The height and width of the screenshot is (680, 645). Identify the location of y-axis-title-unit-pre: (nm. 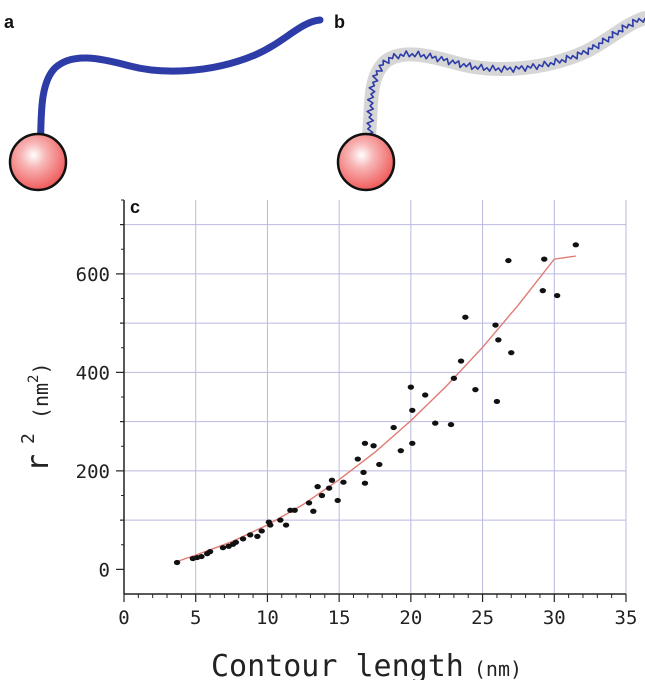
(41, 401).